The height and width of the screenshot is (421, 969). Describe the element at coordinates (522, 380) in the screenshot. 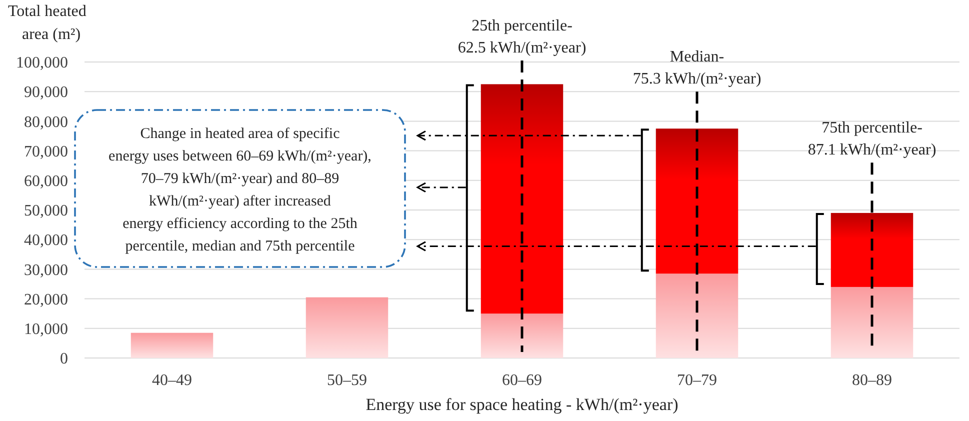

I see `x-tick-label: 60–69` at that location.